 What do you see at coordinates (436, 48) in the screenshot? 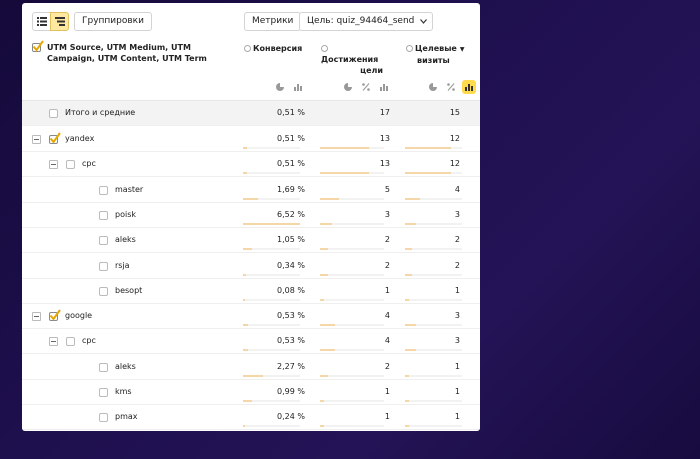
I see `column-visits-label: Целевые` at bounding box center [436, 48].